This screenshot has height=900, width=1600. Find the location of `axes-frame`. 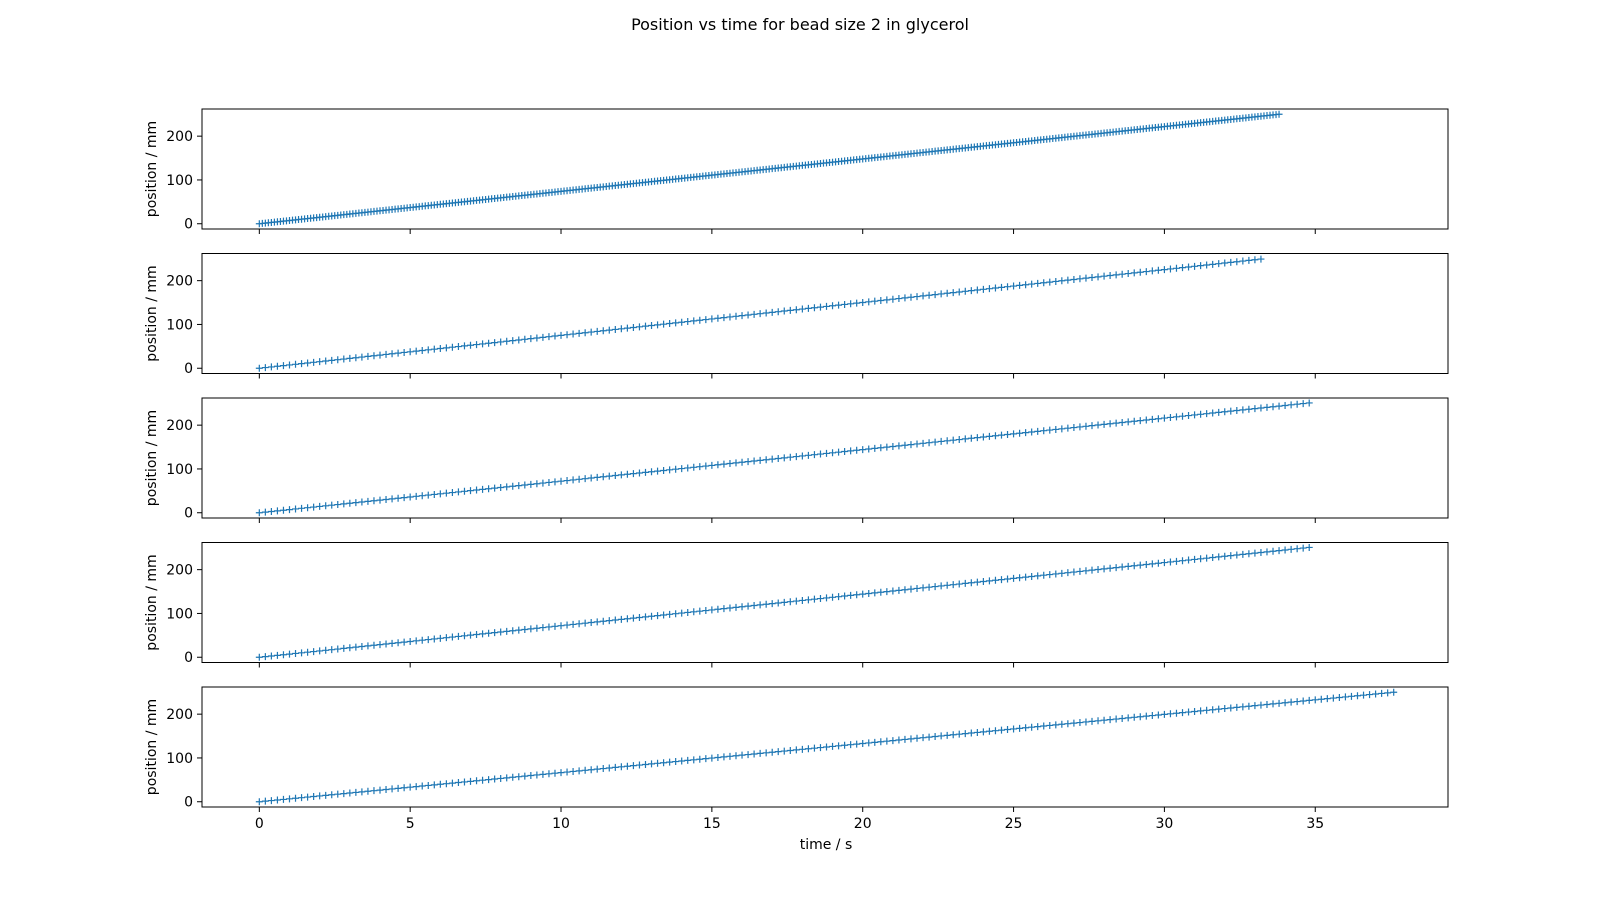

axes-frame is located at coordinates (825, 602).